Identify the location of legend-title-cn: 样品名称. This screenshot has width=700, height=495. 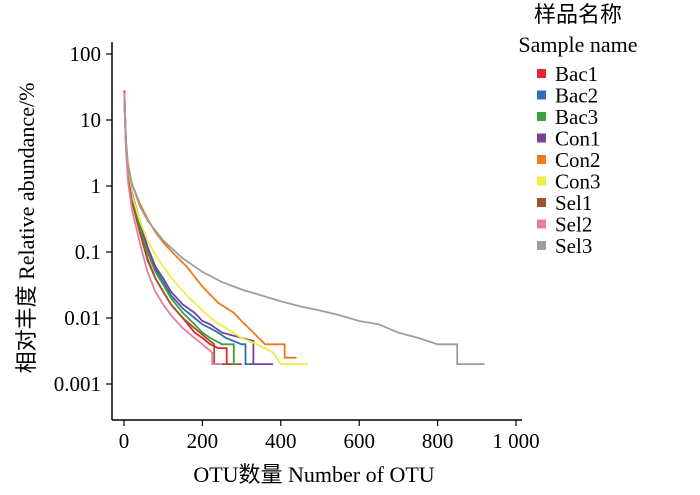
(578, 14).